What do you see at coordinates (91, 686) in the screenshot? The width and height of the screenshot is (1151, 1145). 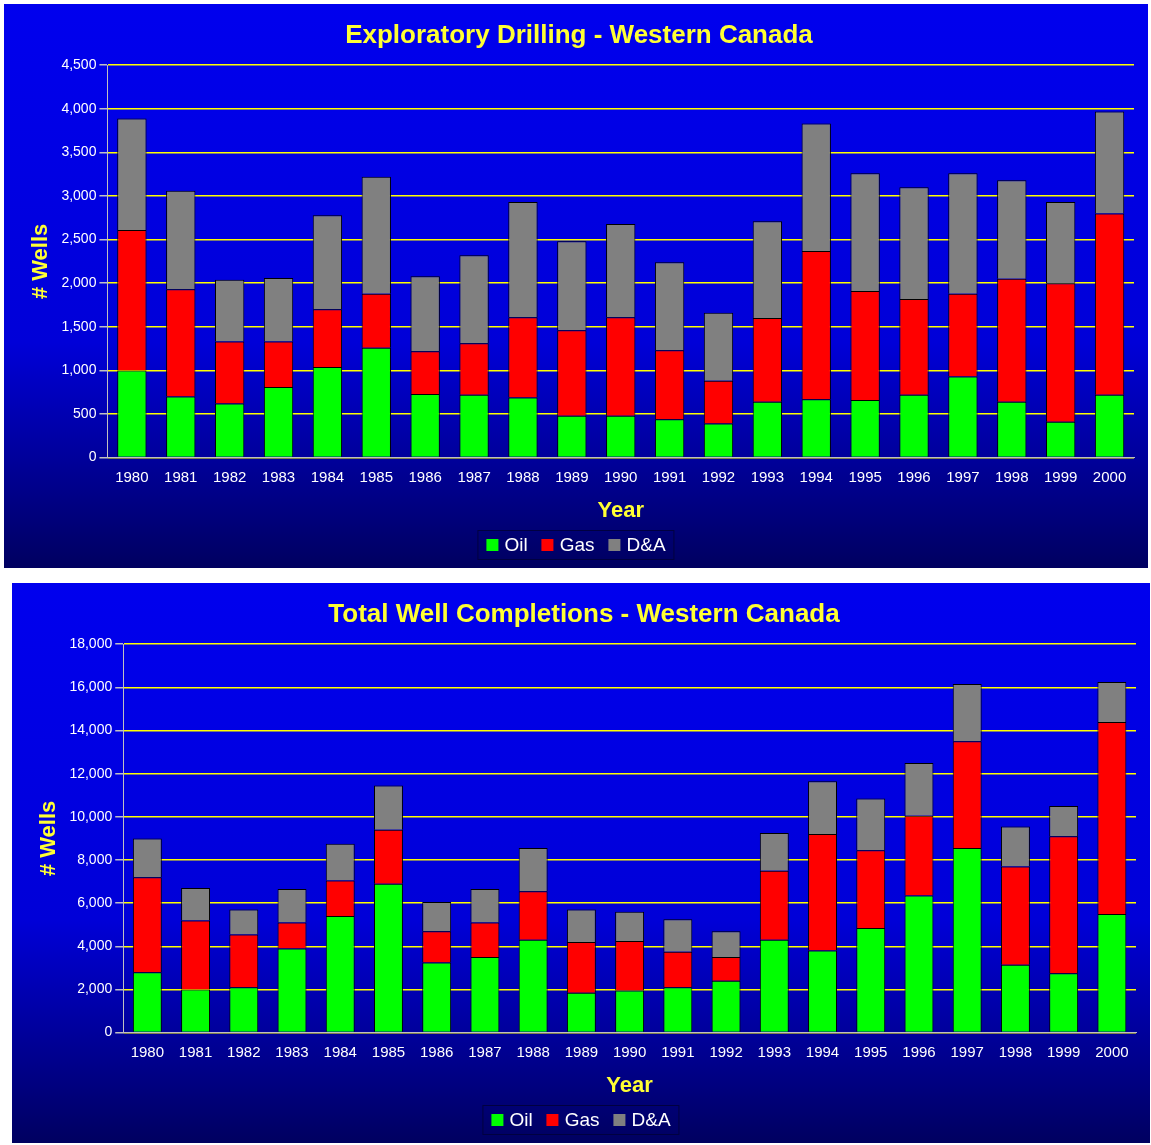 I see `y-tick-label: 16,000` at bounding box center [91, 686].